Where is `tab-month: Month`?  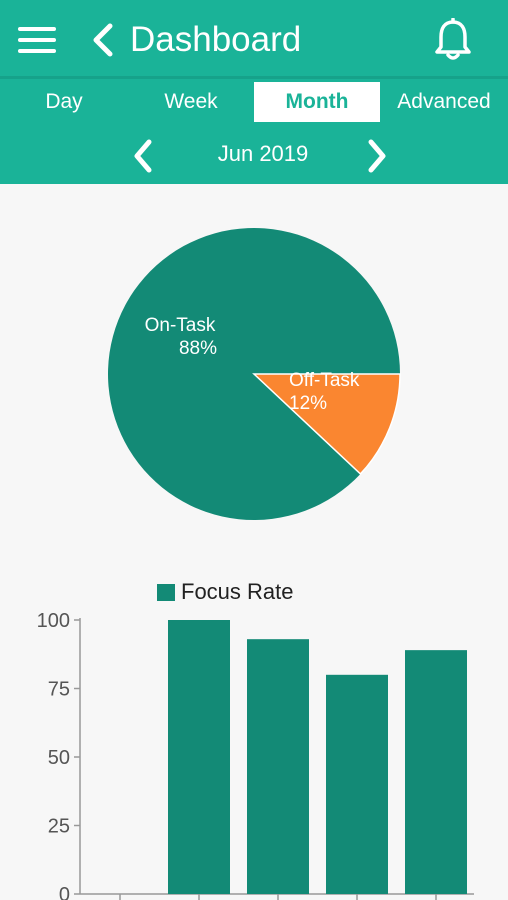 tab-month: Month is located at coordinates (317, 102).